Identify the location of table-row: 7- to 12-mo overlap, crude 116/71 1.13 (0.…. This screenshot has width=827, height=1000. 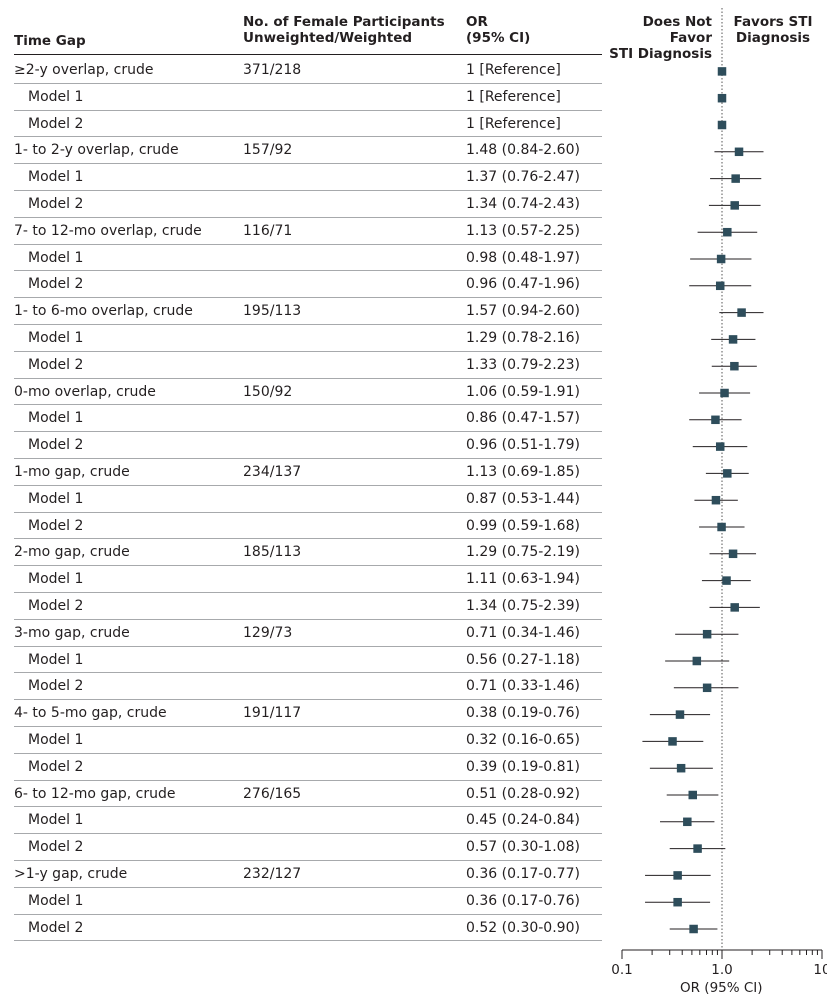
(308, 231).